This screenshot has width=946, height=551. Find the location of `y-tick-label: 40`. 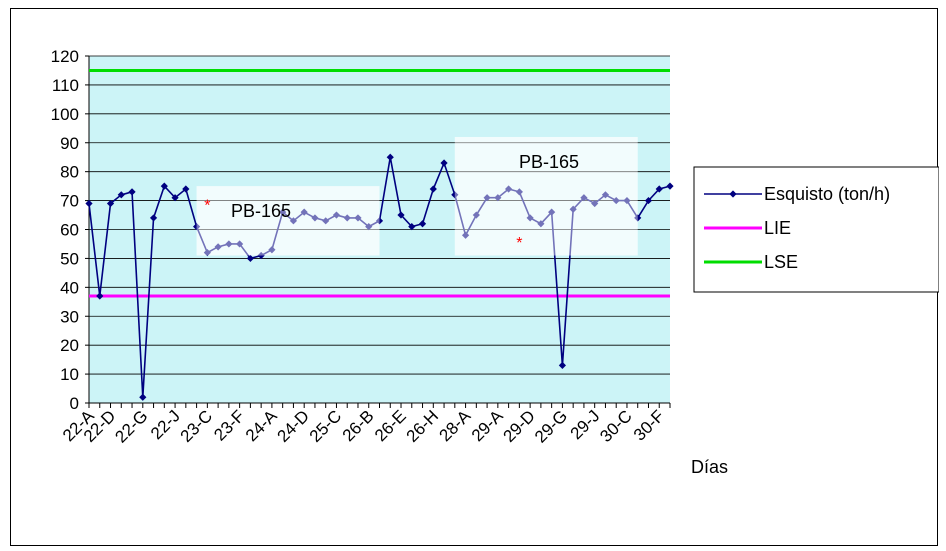

y-tick-label: 40 is located at coordinates (69, 287).